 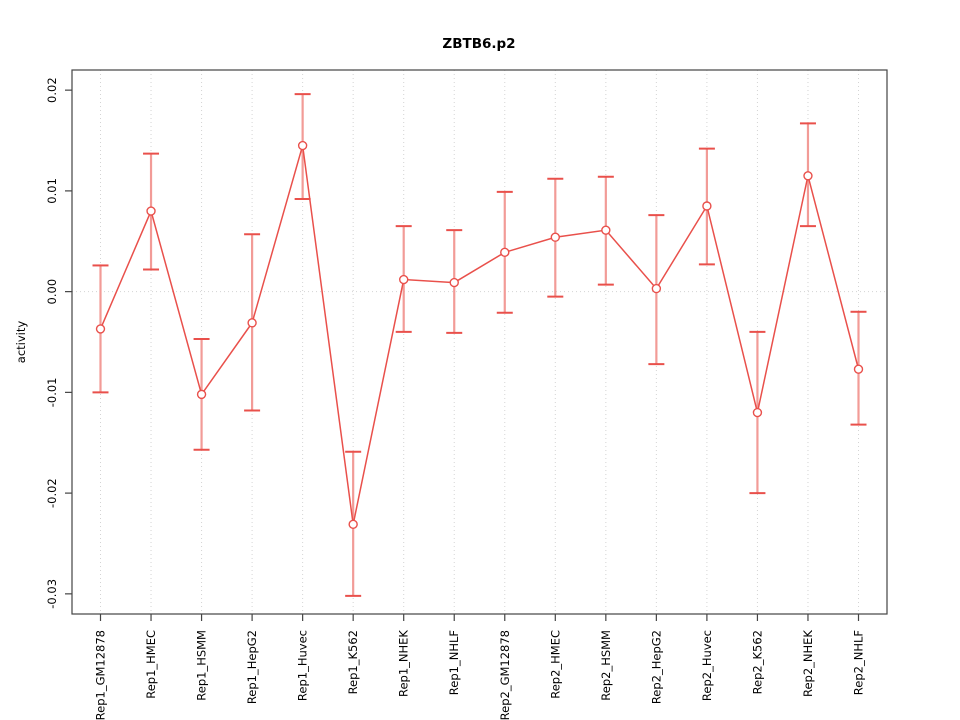 I want to click on x-category-label: Rep2_HSMM, so click(x=606, y=665).